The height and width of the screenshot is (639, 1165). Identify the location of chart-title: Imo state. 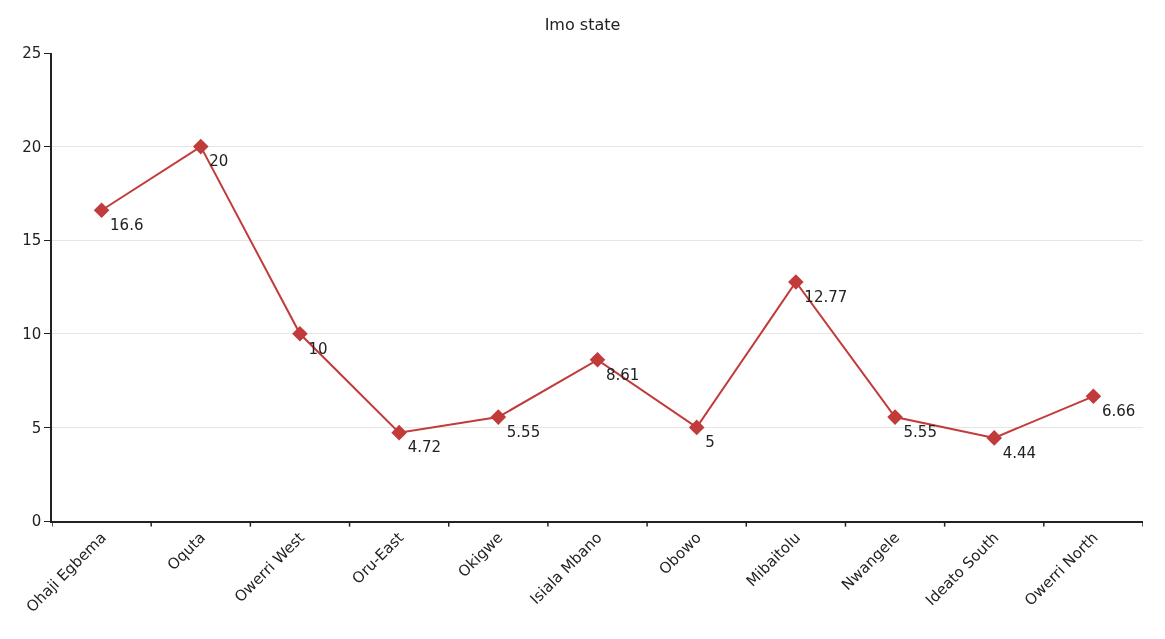
(582, 25).